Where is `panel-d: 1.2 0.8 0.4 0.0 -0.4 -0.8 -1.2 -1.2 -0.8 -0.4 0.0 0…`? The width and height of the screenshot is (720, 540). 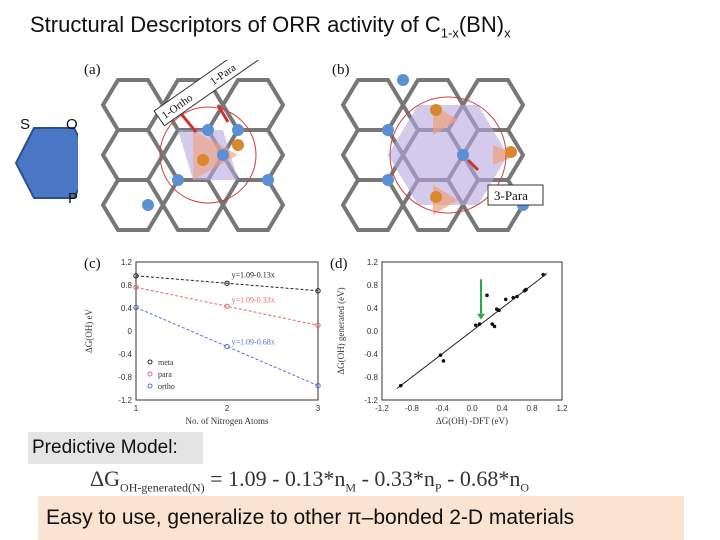
panel-d: 1.2 0.8 0.4 0.0 -0.4 -0.8 -1.2 -1.2 -0.8 -0.4 0.0 0… is located at coordinates (448, 342).